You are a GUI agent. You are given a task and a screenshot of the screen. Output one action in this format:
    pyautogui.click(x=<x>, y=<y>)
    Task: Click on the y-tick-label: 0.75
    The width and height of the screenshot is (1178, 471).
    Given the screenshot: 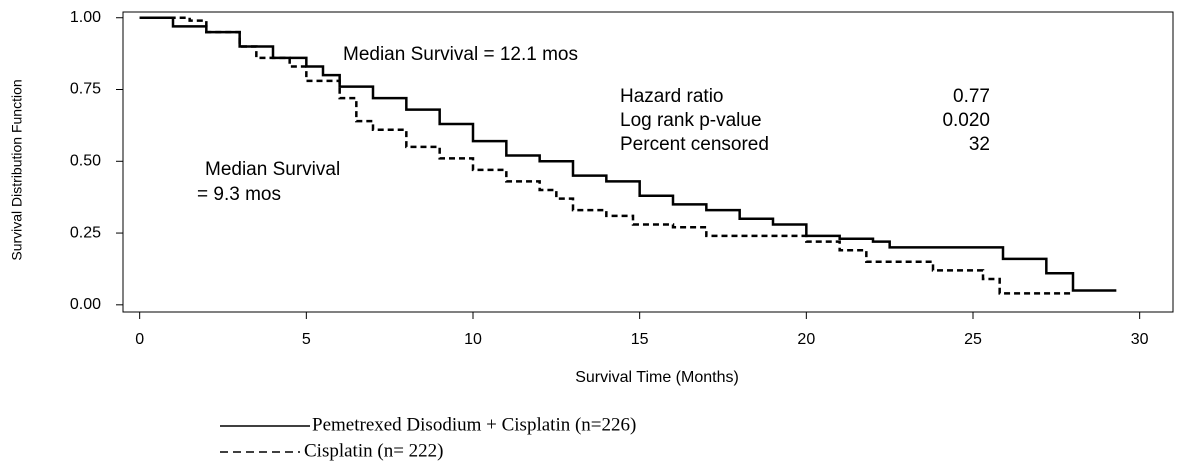 What is the action you would take?
    pyautogui.click(x=85, y=89)
    